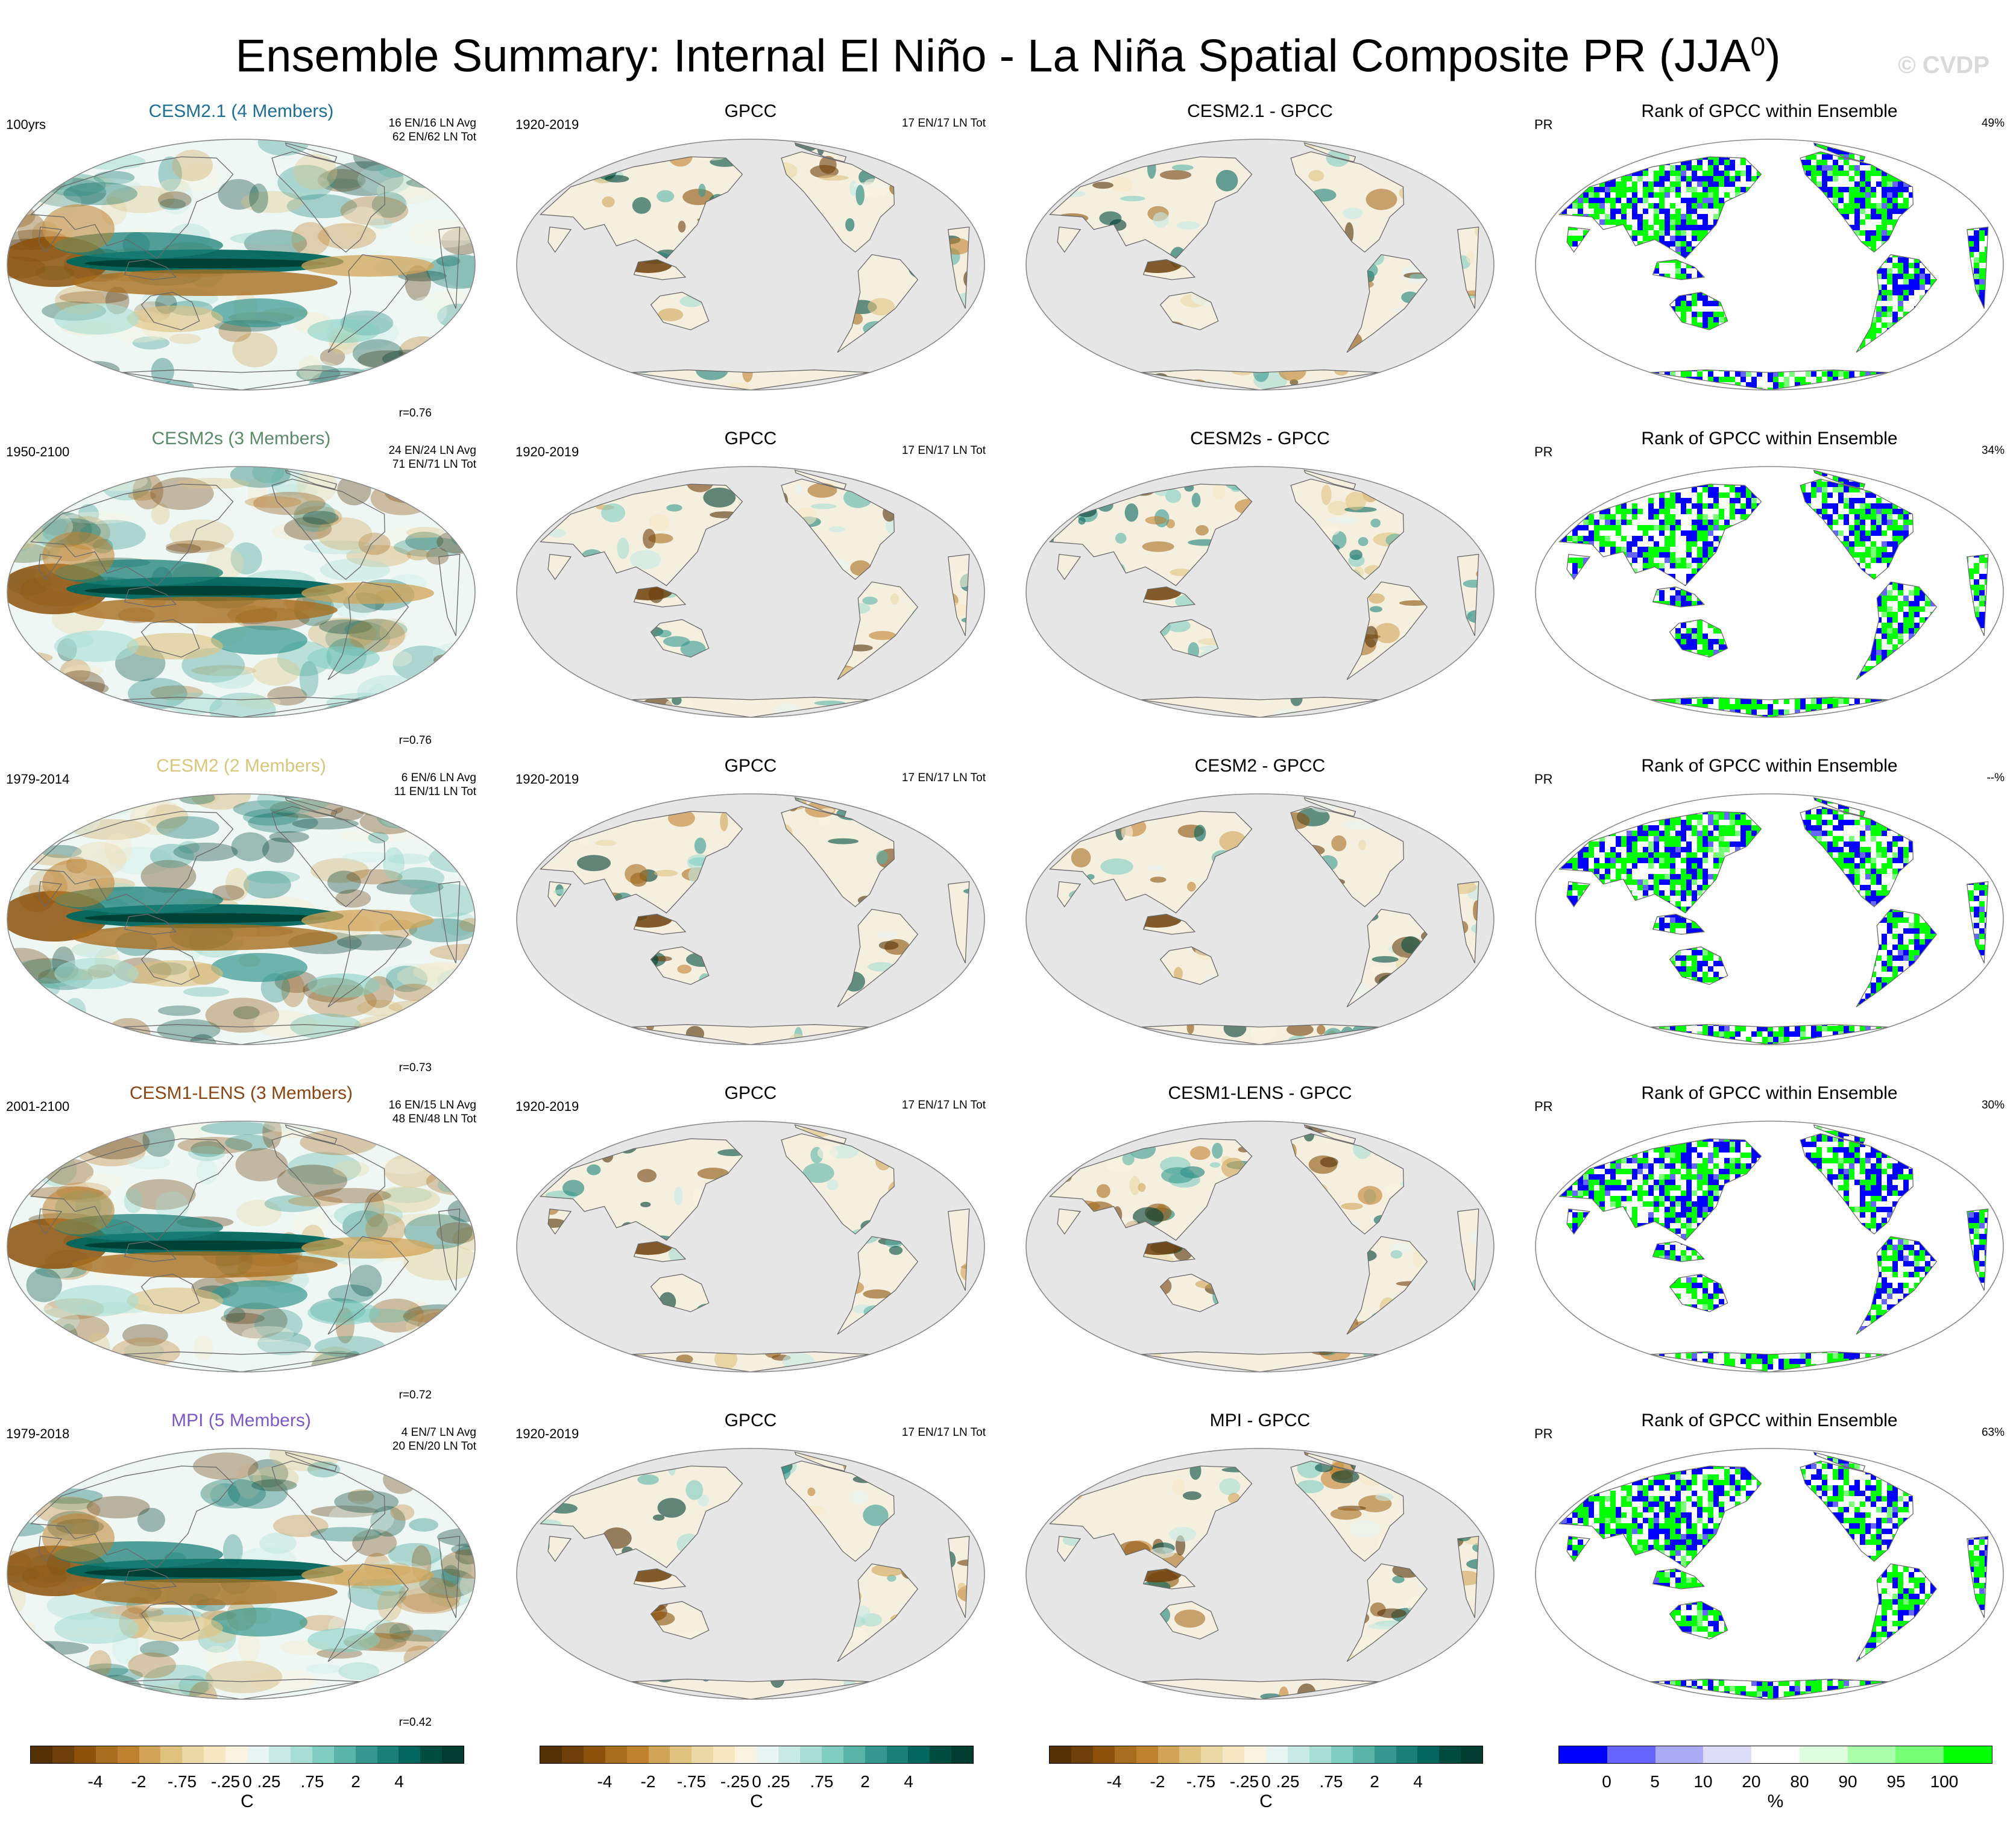 The height and width of the screenshot is (1824, 2016). Describe the element at coordinates (1770, 1247) in the screenshot. I see `map-rank-row4` at that location.